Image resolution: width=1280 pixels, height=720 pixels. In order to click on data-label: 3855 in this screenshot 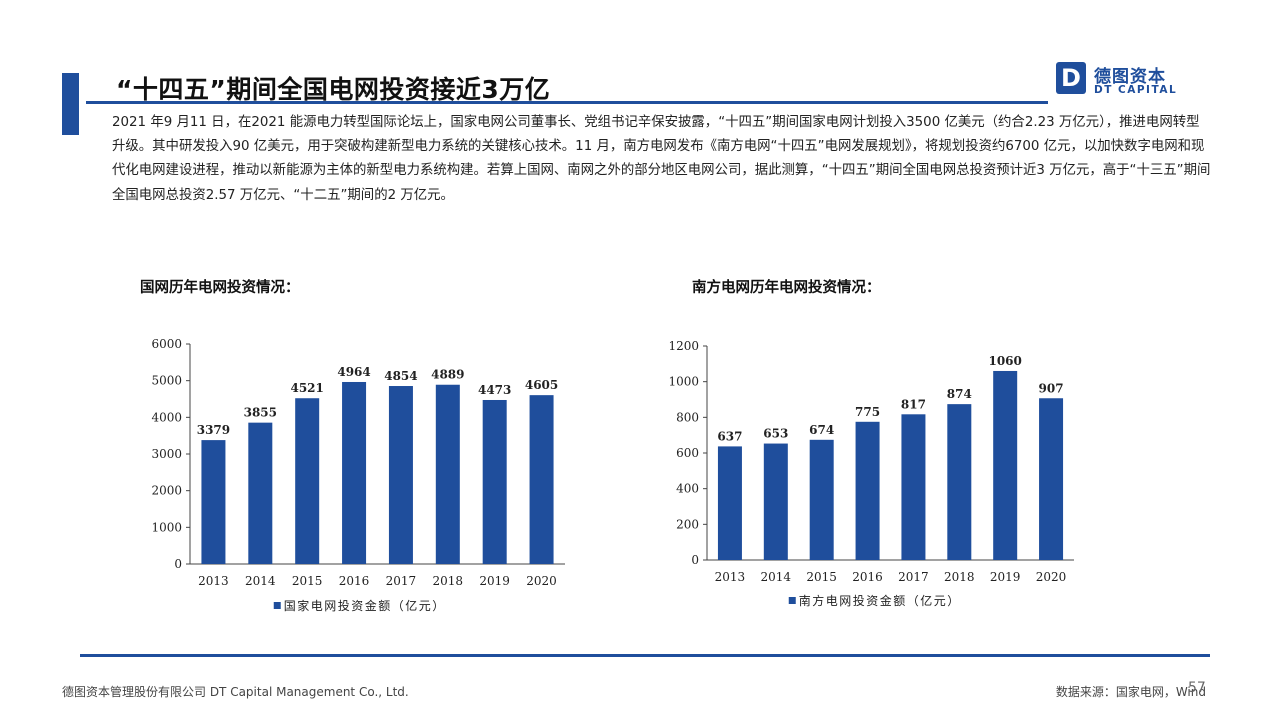, I will do `click(260, 413)`.